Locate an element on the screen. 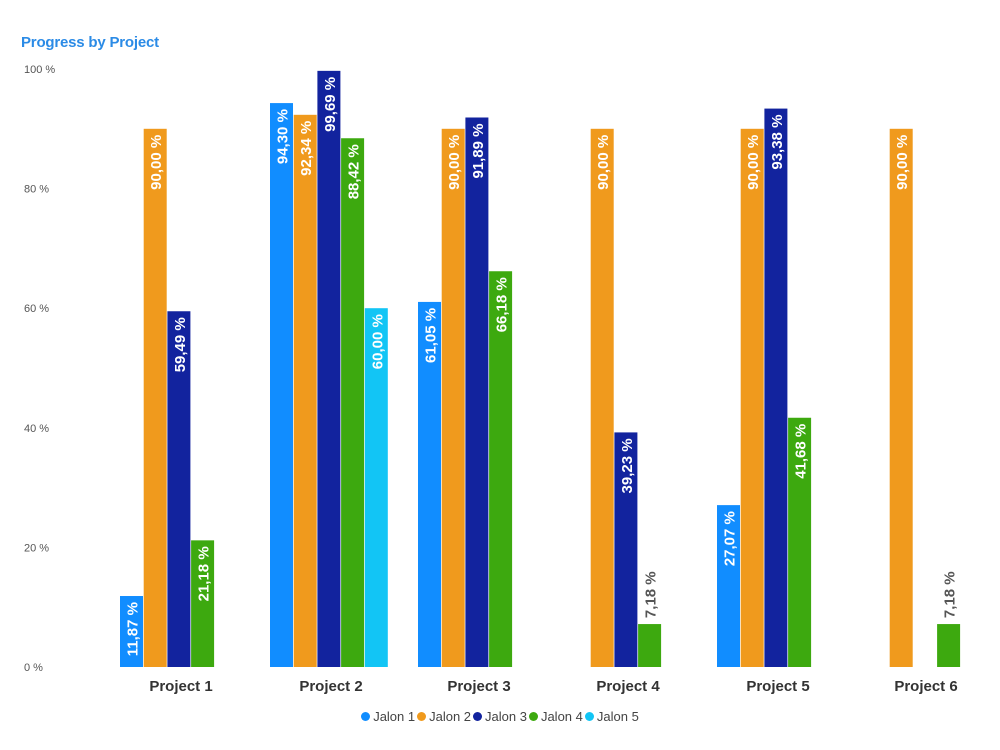 This screenshot has height=750, width=1000. chart-legend: Jalon 1 Jalon 2 Jalon 3 Jalon 4 Jalon 5 is located at coordinates (500, 716).